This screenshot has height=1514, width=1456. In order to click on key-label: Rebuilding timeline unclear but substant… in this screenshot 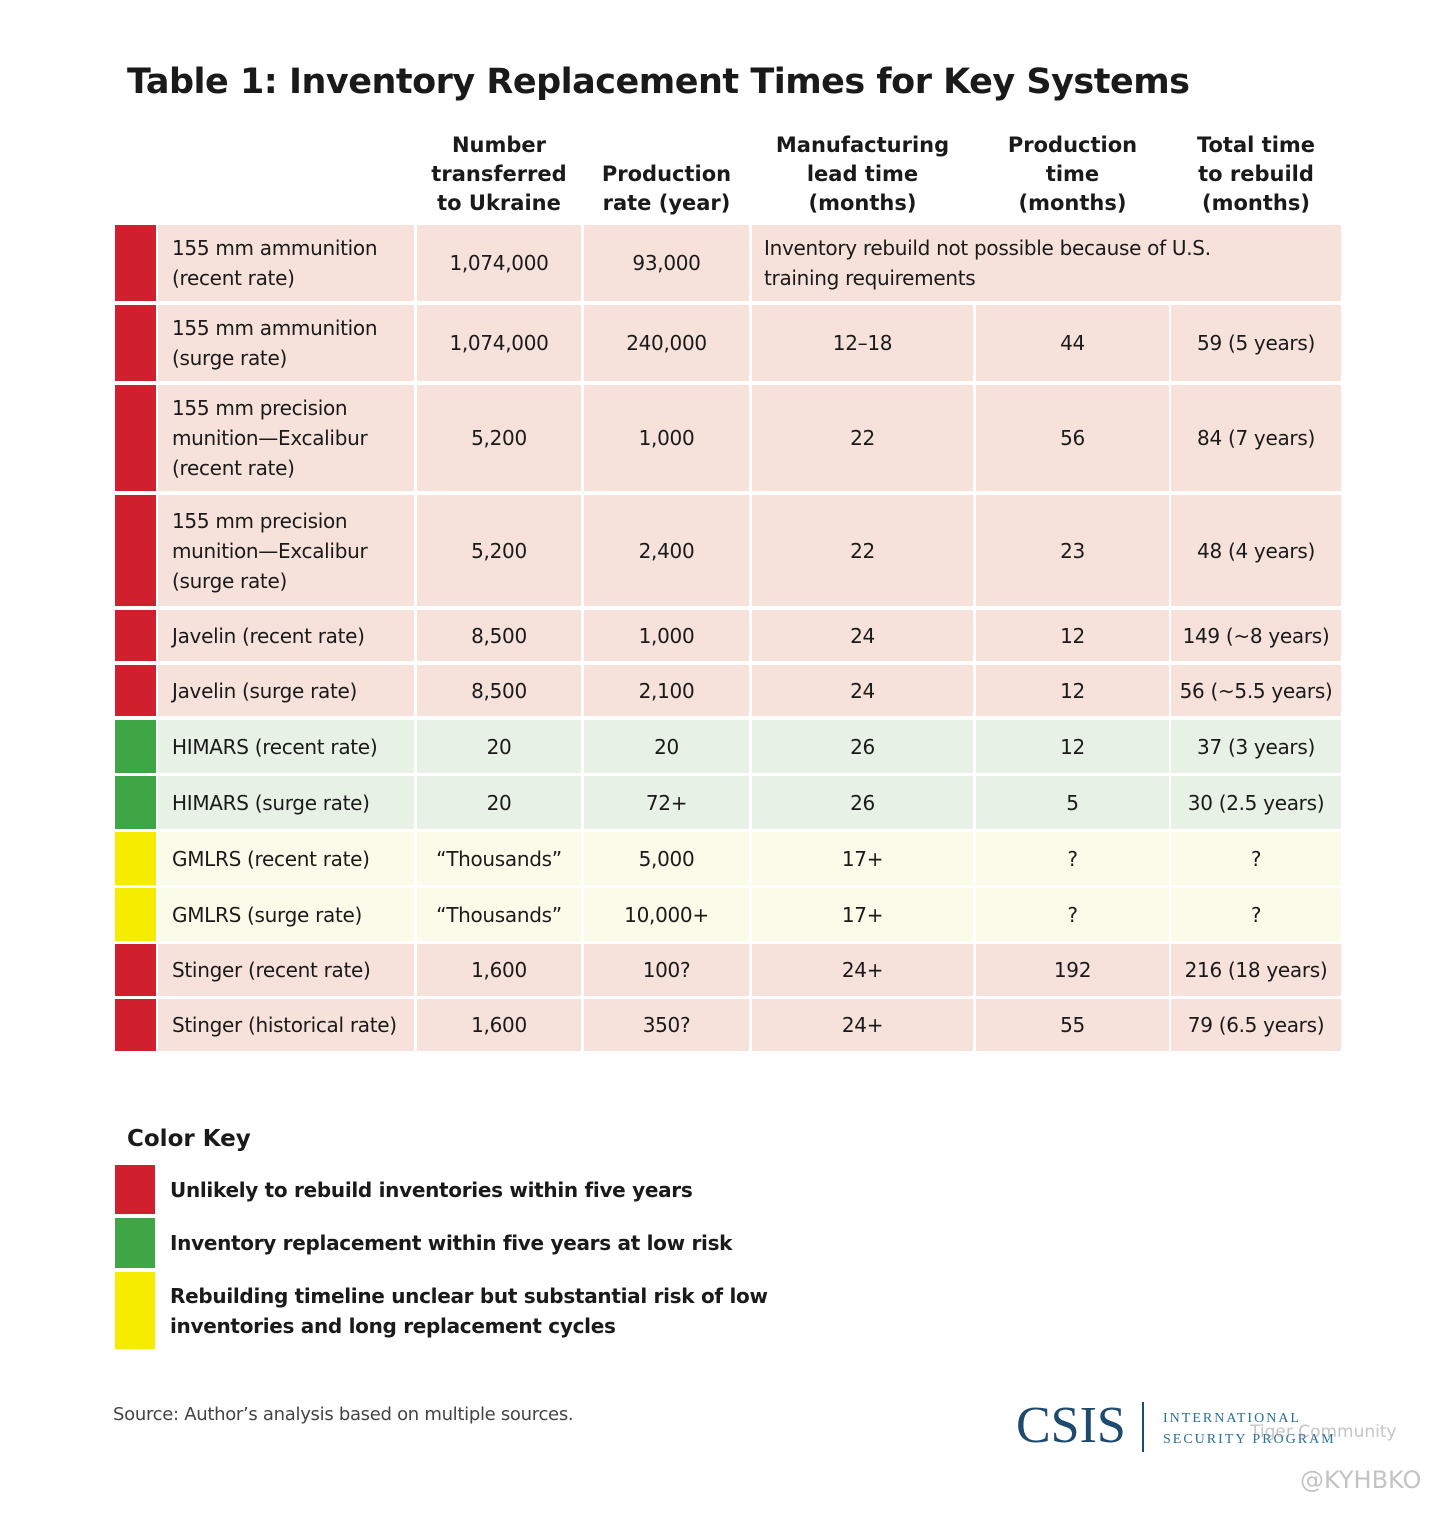, I will do `click(469, 1310)`.